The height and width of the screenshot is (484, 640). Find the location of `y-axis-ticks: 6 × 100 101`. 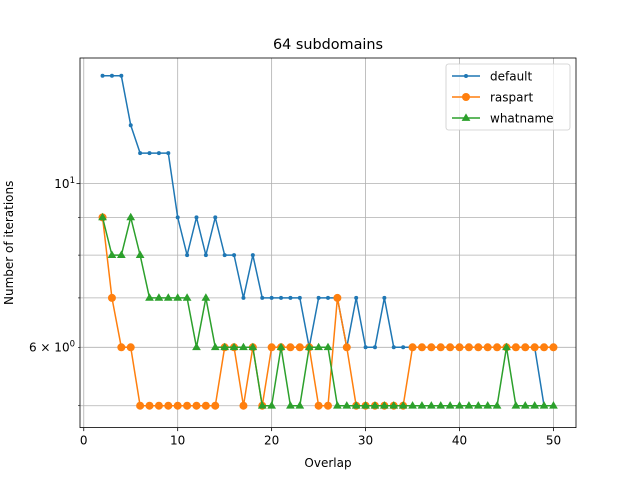

y-axis-ticks: 6 × 100 101 is located at coordinates (54, 291).